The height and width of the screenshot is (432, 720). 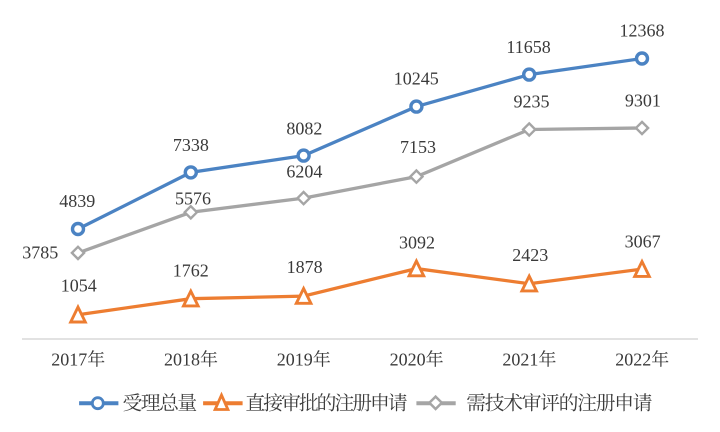 What do you see at coordinates (191, 270) in the screenshot?
I see `svg-text: 1762` at bounding box center [191, 270].